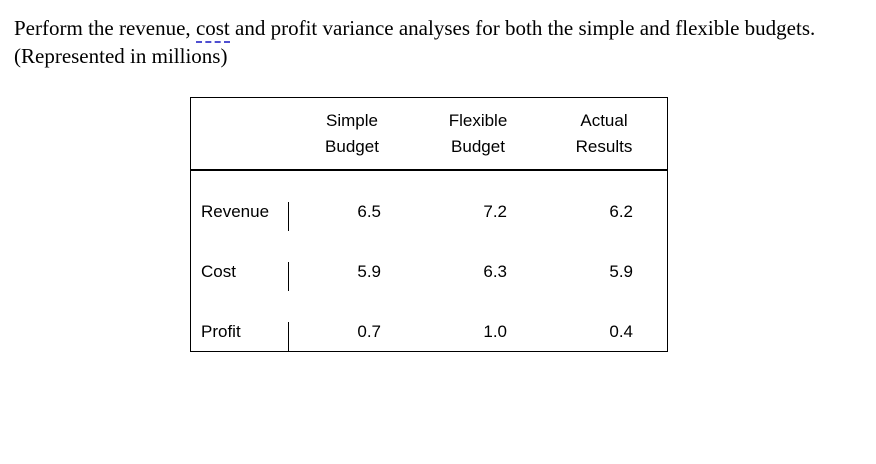 The width and height of the screenshot is (876, 464). I want to click on cell-revenue-flexible: 7.2, so click(495, 211).